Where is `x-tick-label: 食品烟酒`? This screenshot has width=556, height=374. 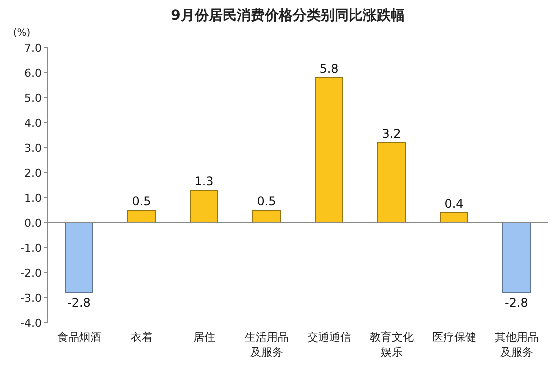 x-tick-label: 食品烟酒 is located at coordinates (79, 337).